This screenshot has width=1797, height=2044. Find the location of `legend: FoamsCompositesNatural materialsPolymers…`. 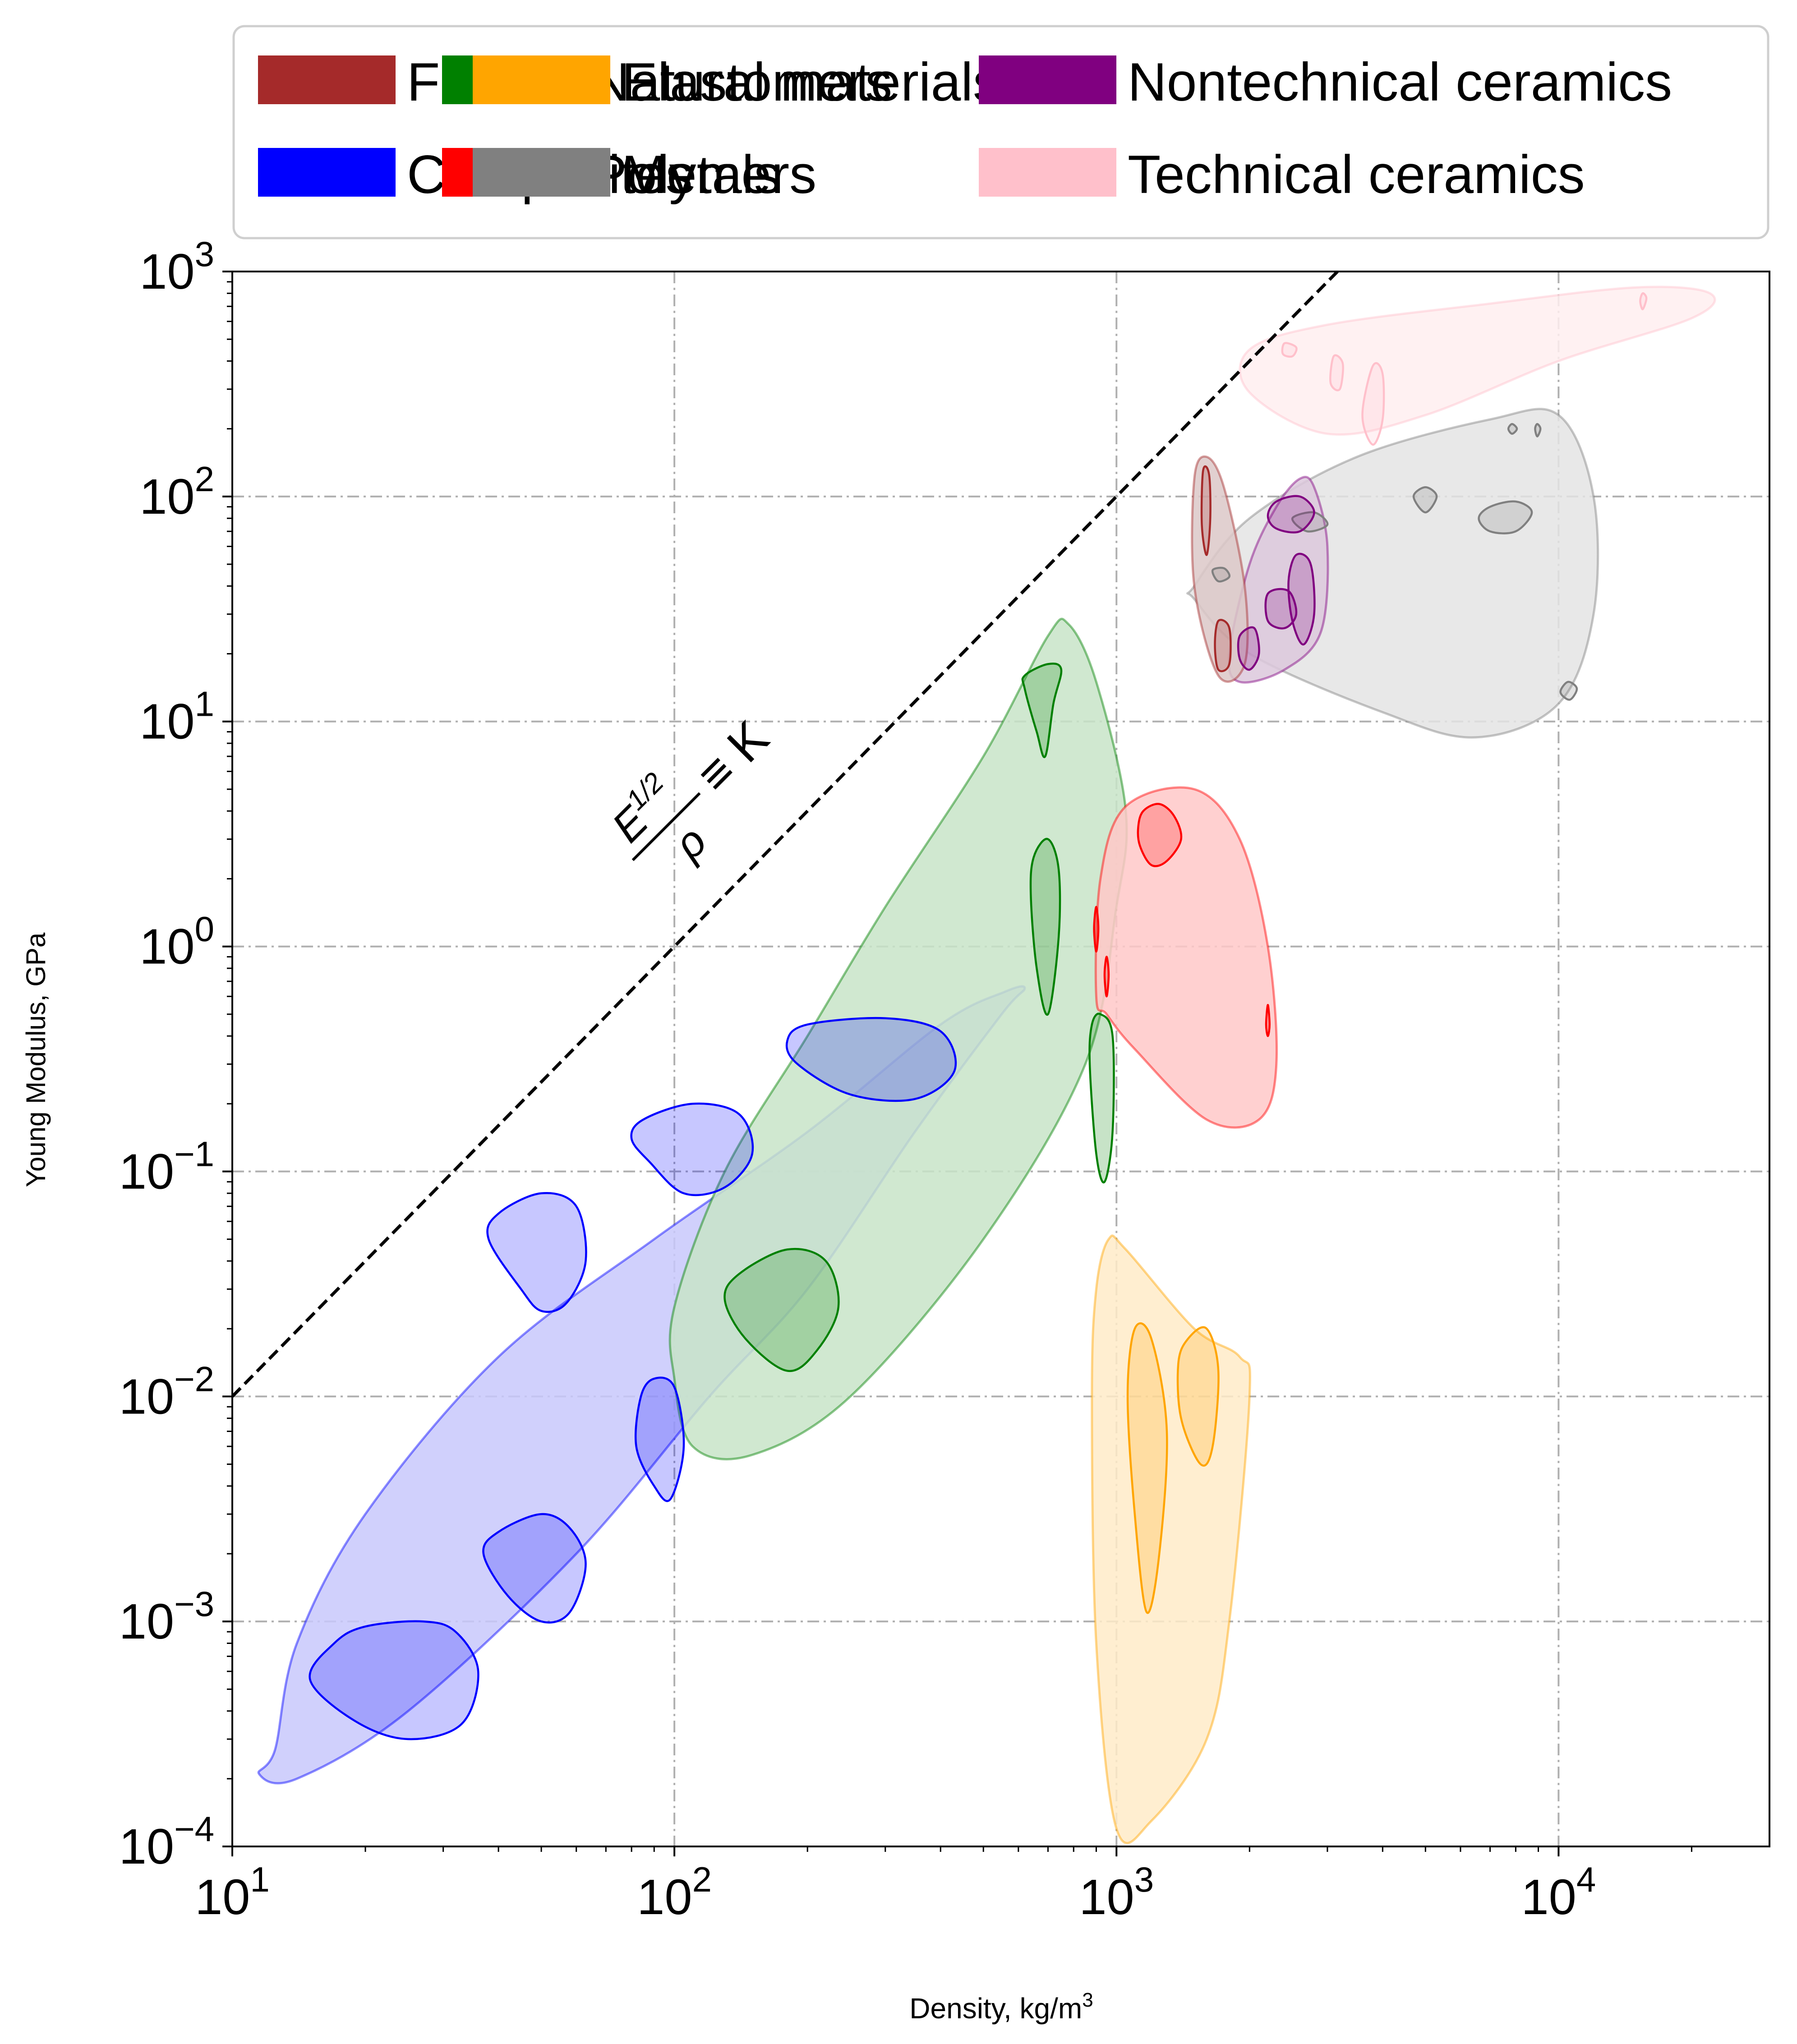

legend: FoamsCompositesNatural materialsPolymers… is located at coordinates (1000, 132).